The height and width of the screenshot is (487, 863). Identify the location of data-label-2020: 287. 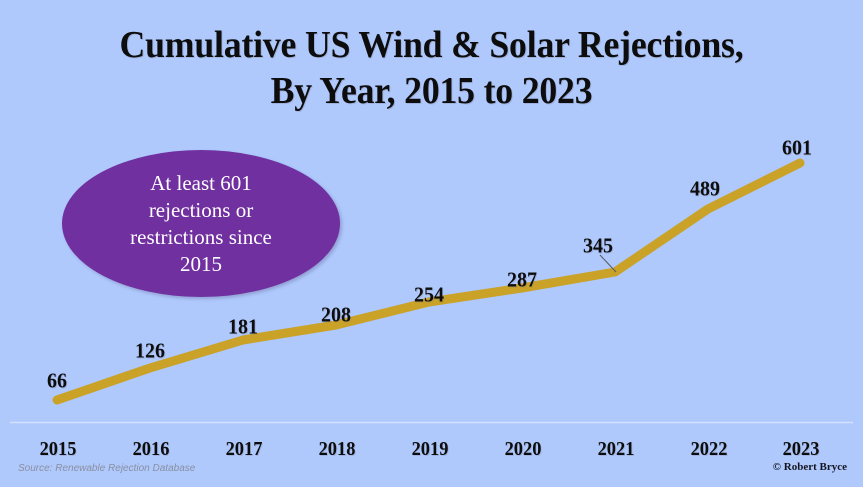
(522, 279).